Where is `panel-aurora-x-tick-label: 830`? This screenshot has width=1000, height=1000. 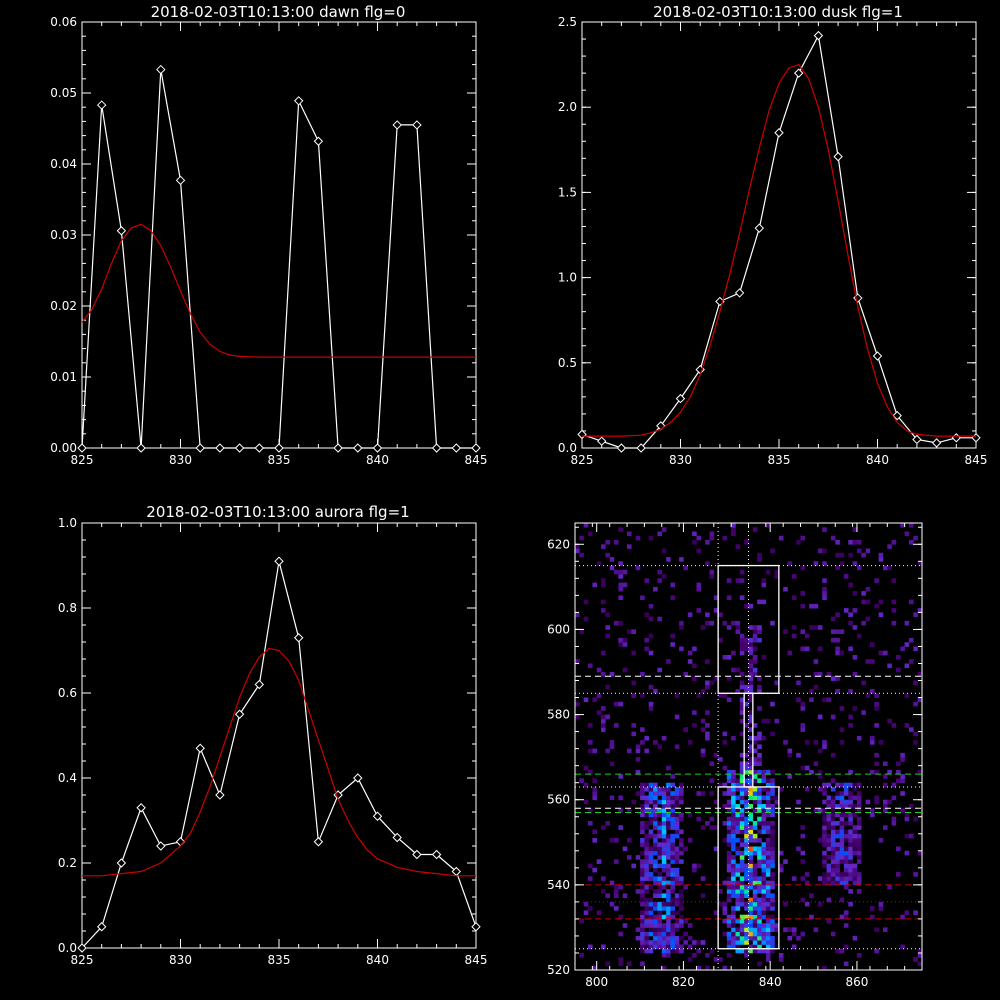 panel-aurora-x-tick-label: 830 is located at coordinates (180, 960).